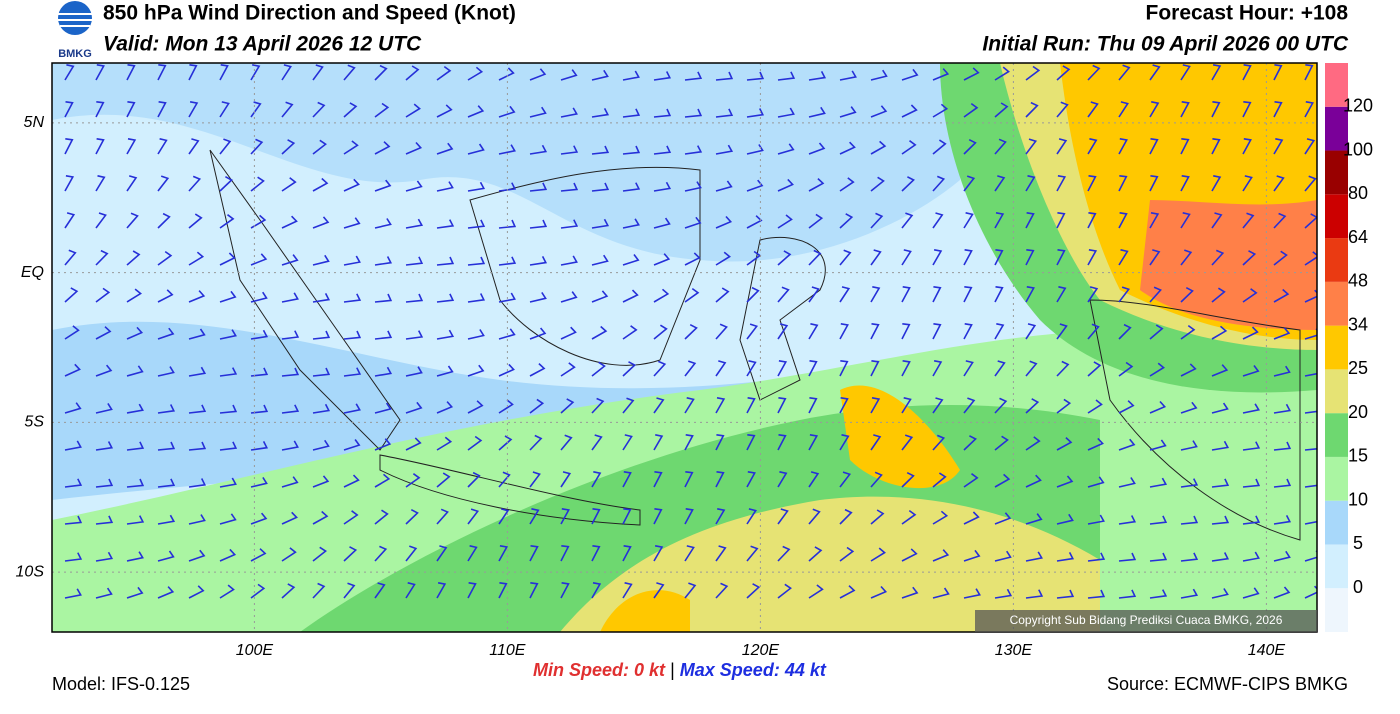  Describe the element at coordinates (1228, 265) in the screenshot. I see `field-region` at that location.